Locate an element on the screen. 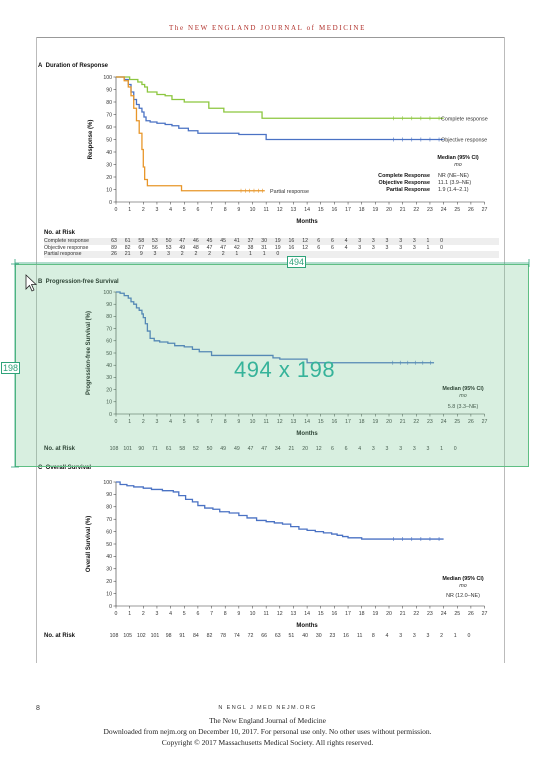 Image resolution: width=535 pixels, height=757 pixels. x-tick-label: 0 is located at coordinates (116, 210).